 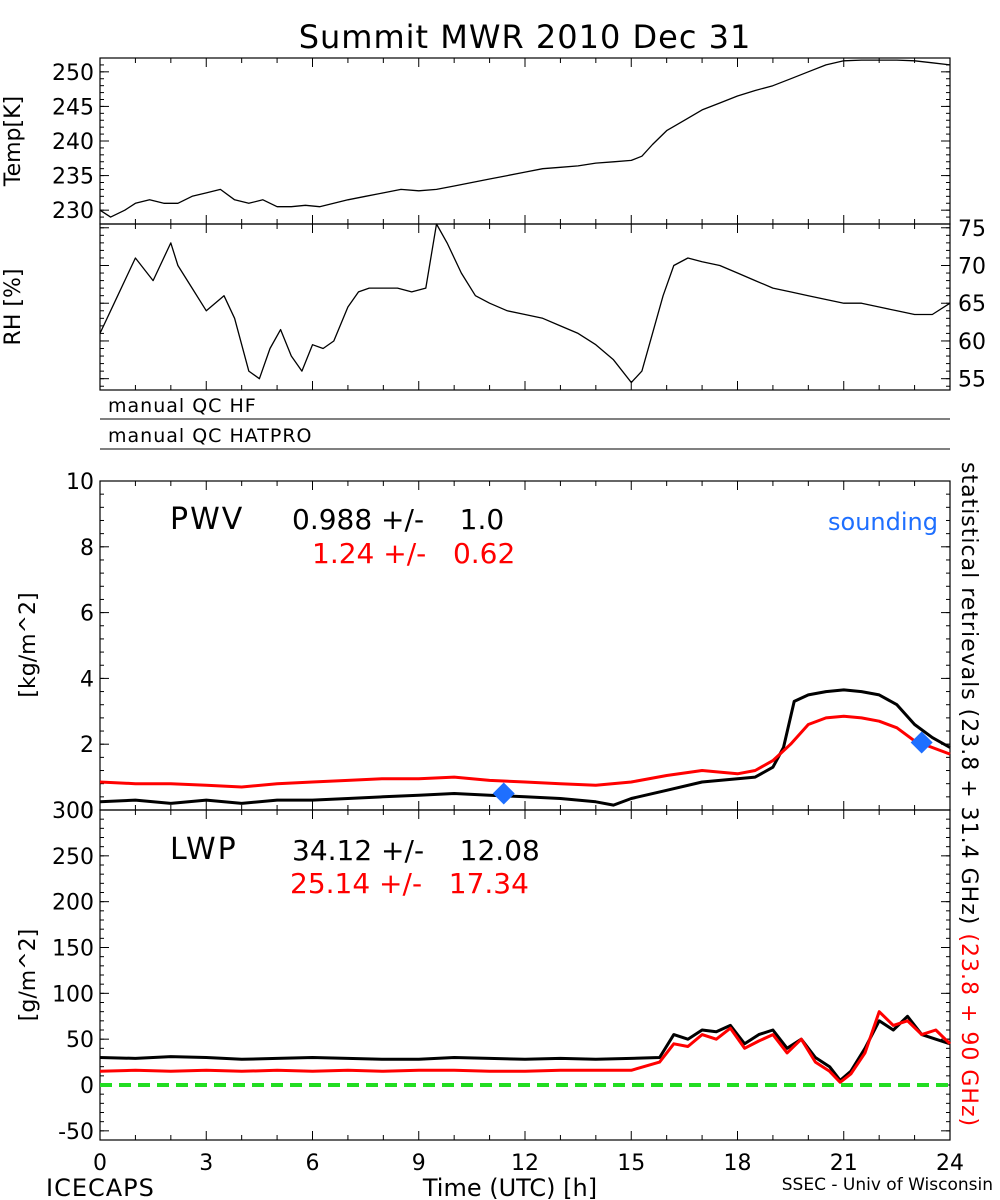 What do you see at coordinates (73, 107) in the screenshot?
I see `temp-ytick-label: 245` at bounding box center [73, 107].